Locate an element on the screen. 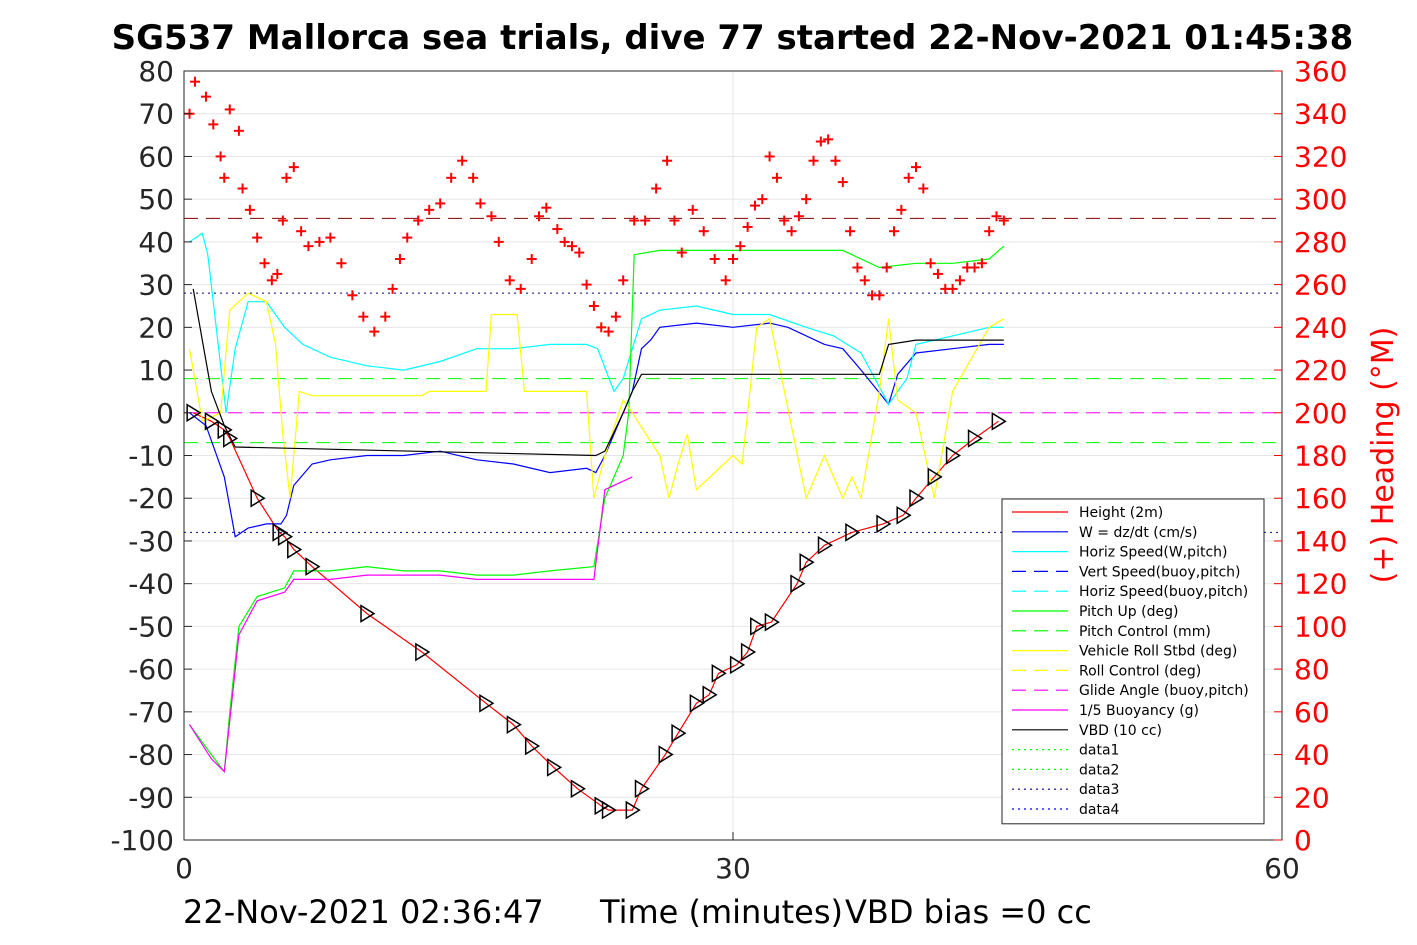 This screenshot has height=945, width=1417. y-left-tick-label: -60 is located at coordinates (151, 669).